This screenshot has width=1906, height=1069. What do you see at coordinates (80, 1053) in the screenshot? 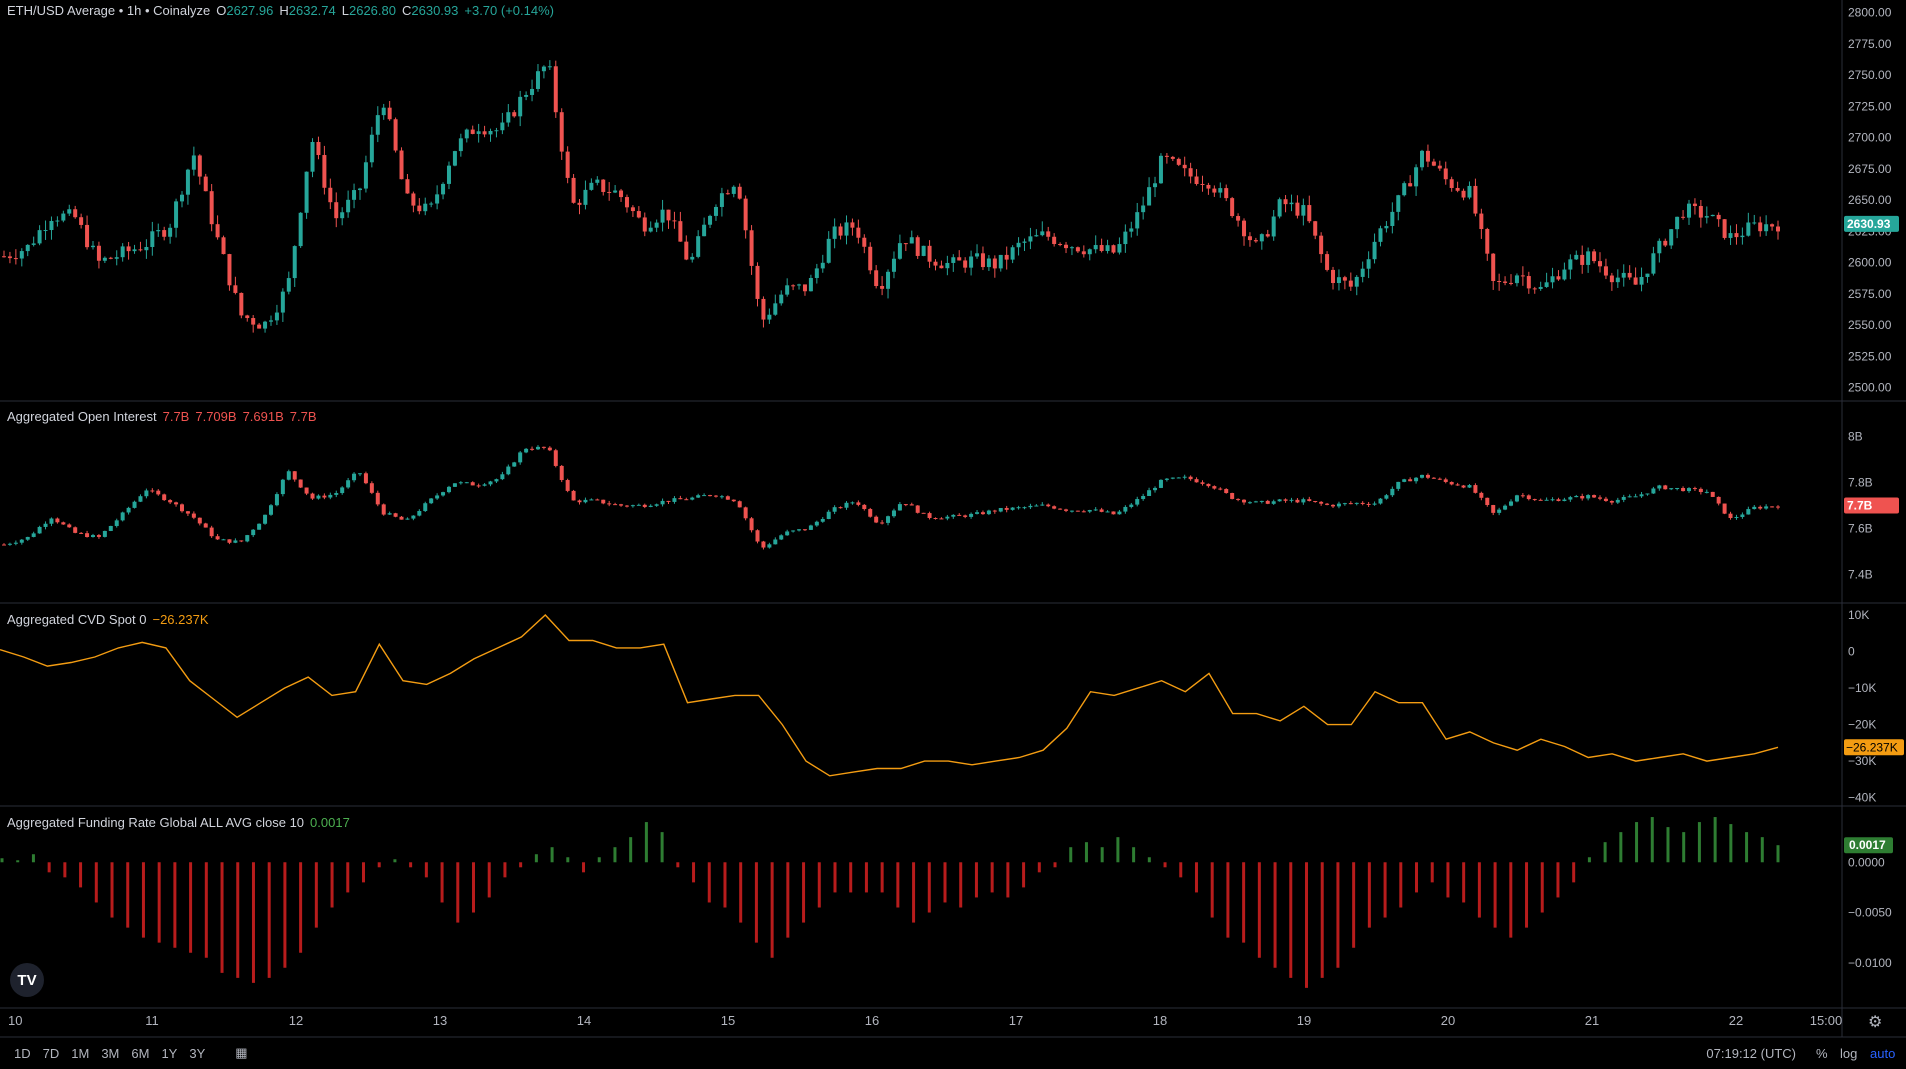
I see `timeframe-1m-button: 1M` at bounding box center [80, 1053].